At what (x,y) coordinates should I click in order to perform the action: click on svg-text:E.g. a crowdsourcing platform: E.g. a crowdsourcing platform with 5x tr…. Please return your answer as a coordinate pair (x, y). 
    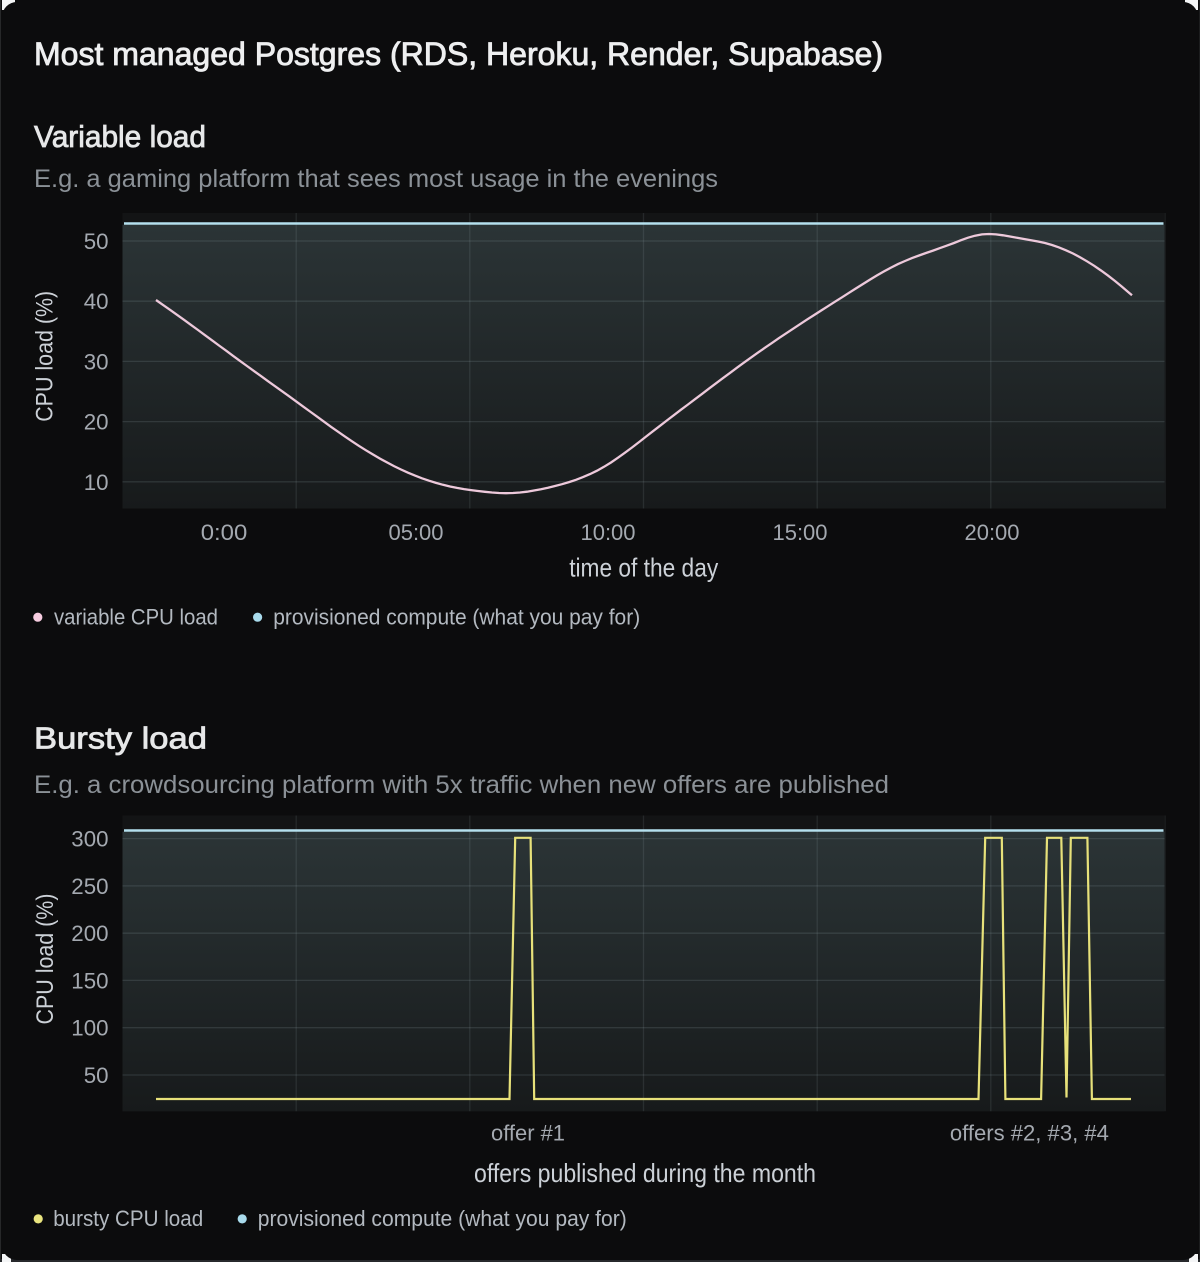
    Looking at the image, I should click on (461, 785).